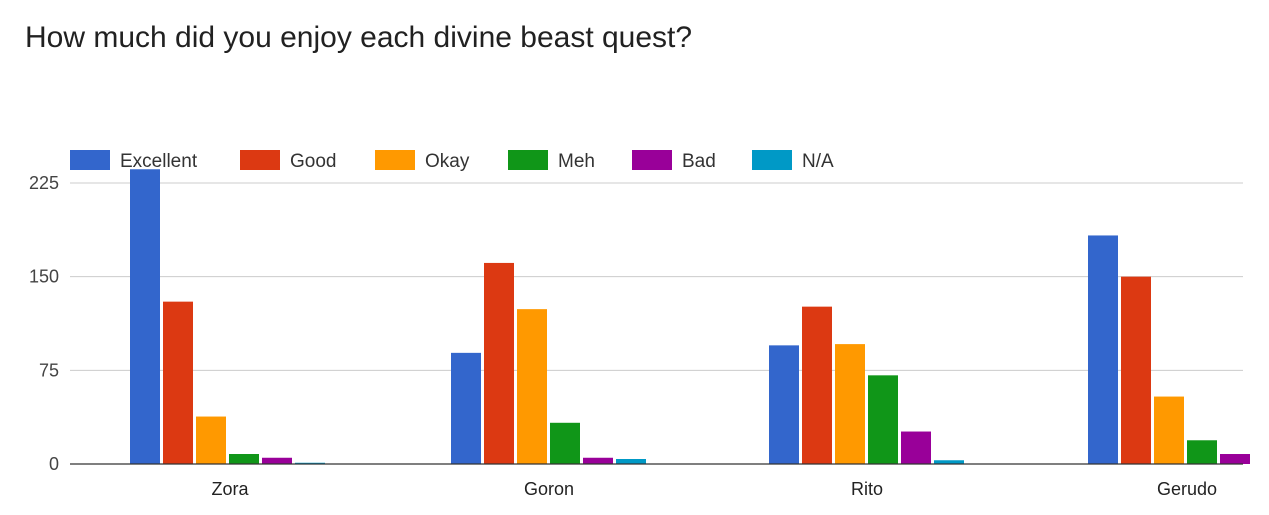 This screenshot has height=515, width=1269. Describe the element at coordinates (549, 489) in the screenshot. I see `x-tick-label: Goron` at that location.